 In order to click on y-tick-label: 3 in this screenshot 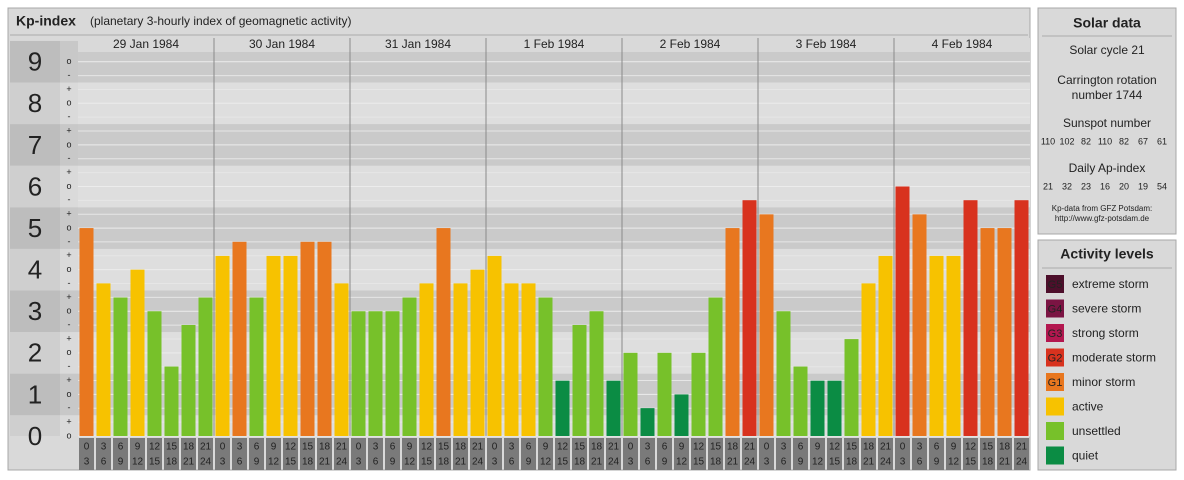, I will do `click(35, 311)`.